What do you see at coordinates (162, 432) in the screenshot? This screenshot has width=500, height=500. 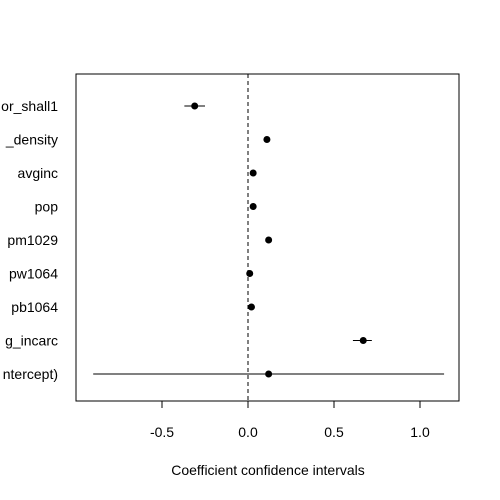 I see `x-tick-label-0: -0.5` at bounding box center [162, 432].